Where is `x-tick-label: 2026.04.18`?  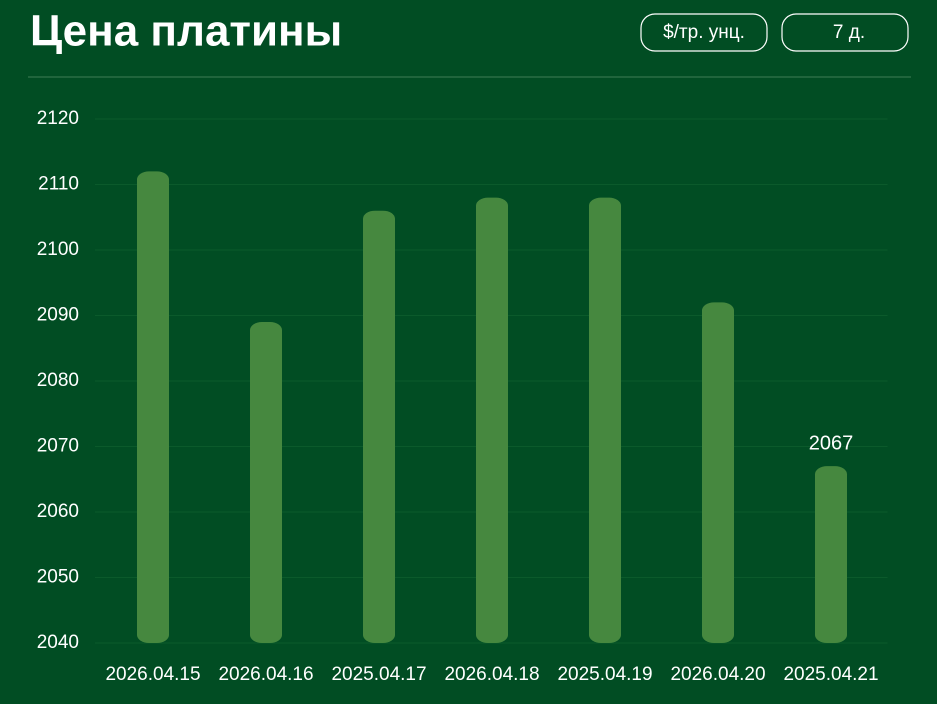
x-tick-label: 2026.04.18 is located at coordinates (491, 674).